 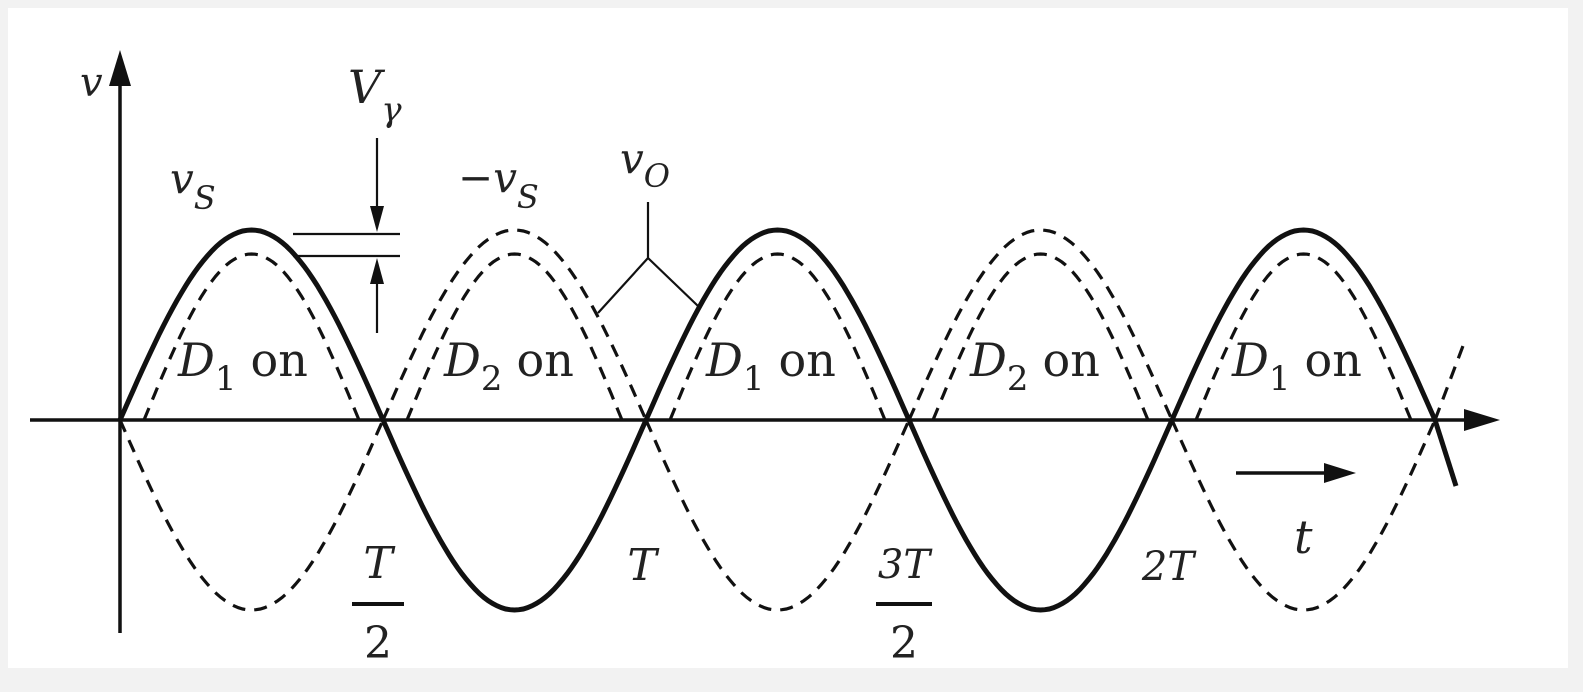 What do you see at coordinates (1482, 420) in the screenshot?
I see `x-axis-arrowhead` at bounding box center [1482, 420].